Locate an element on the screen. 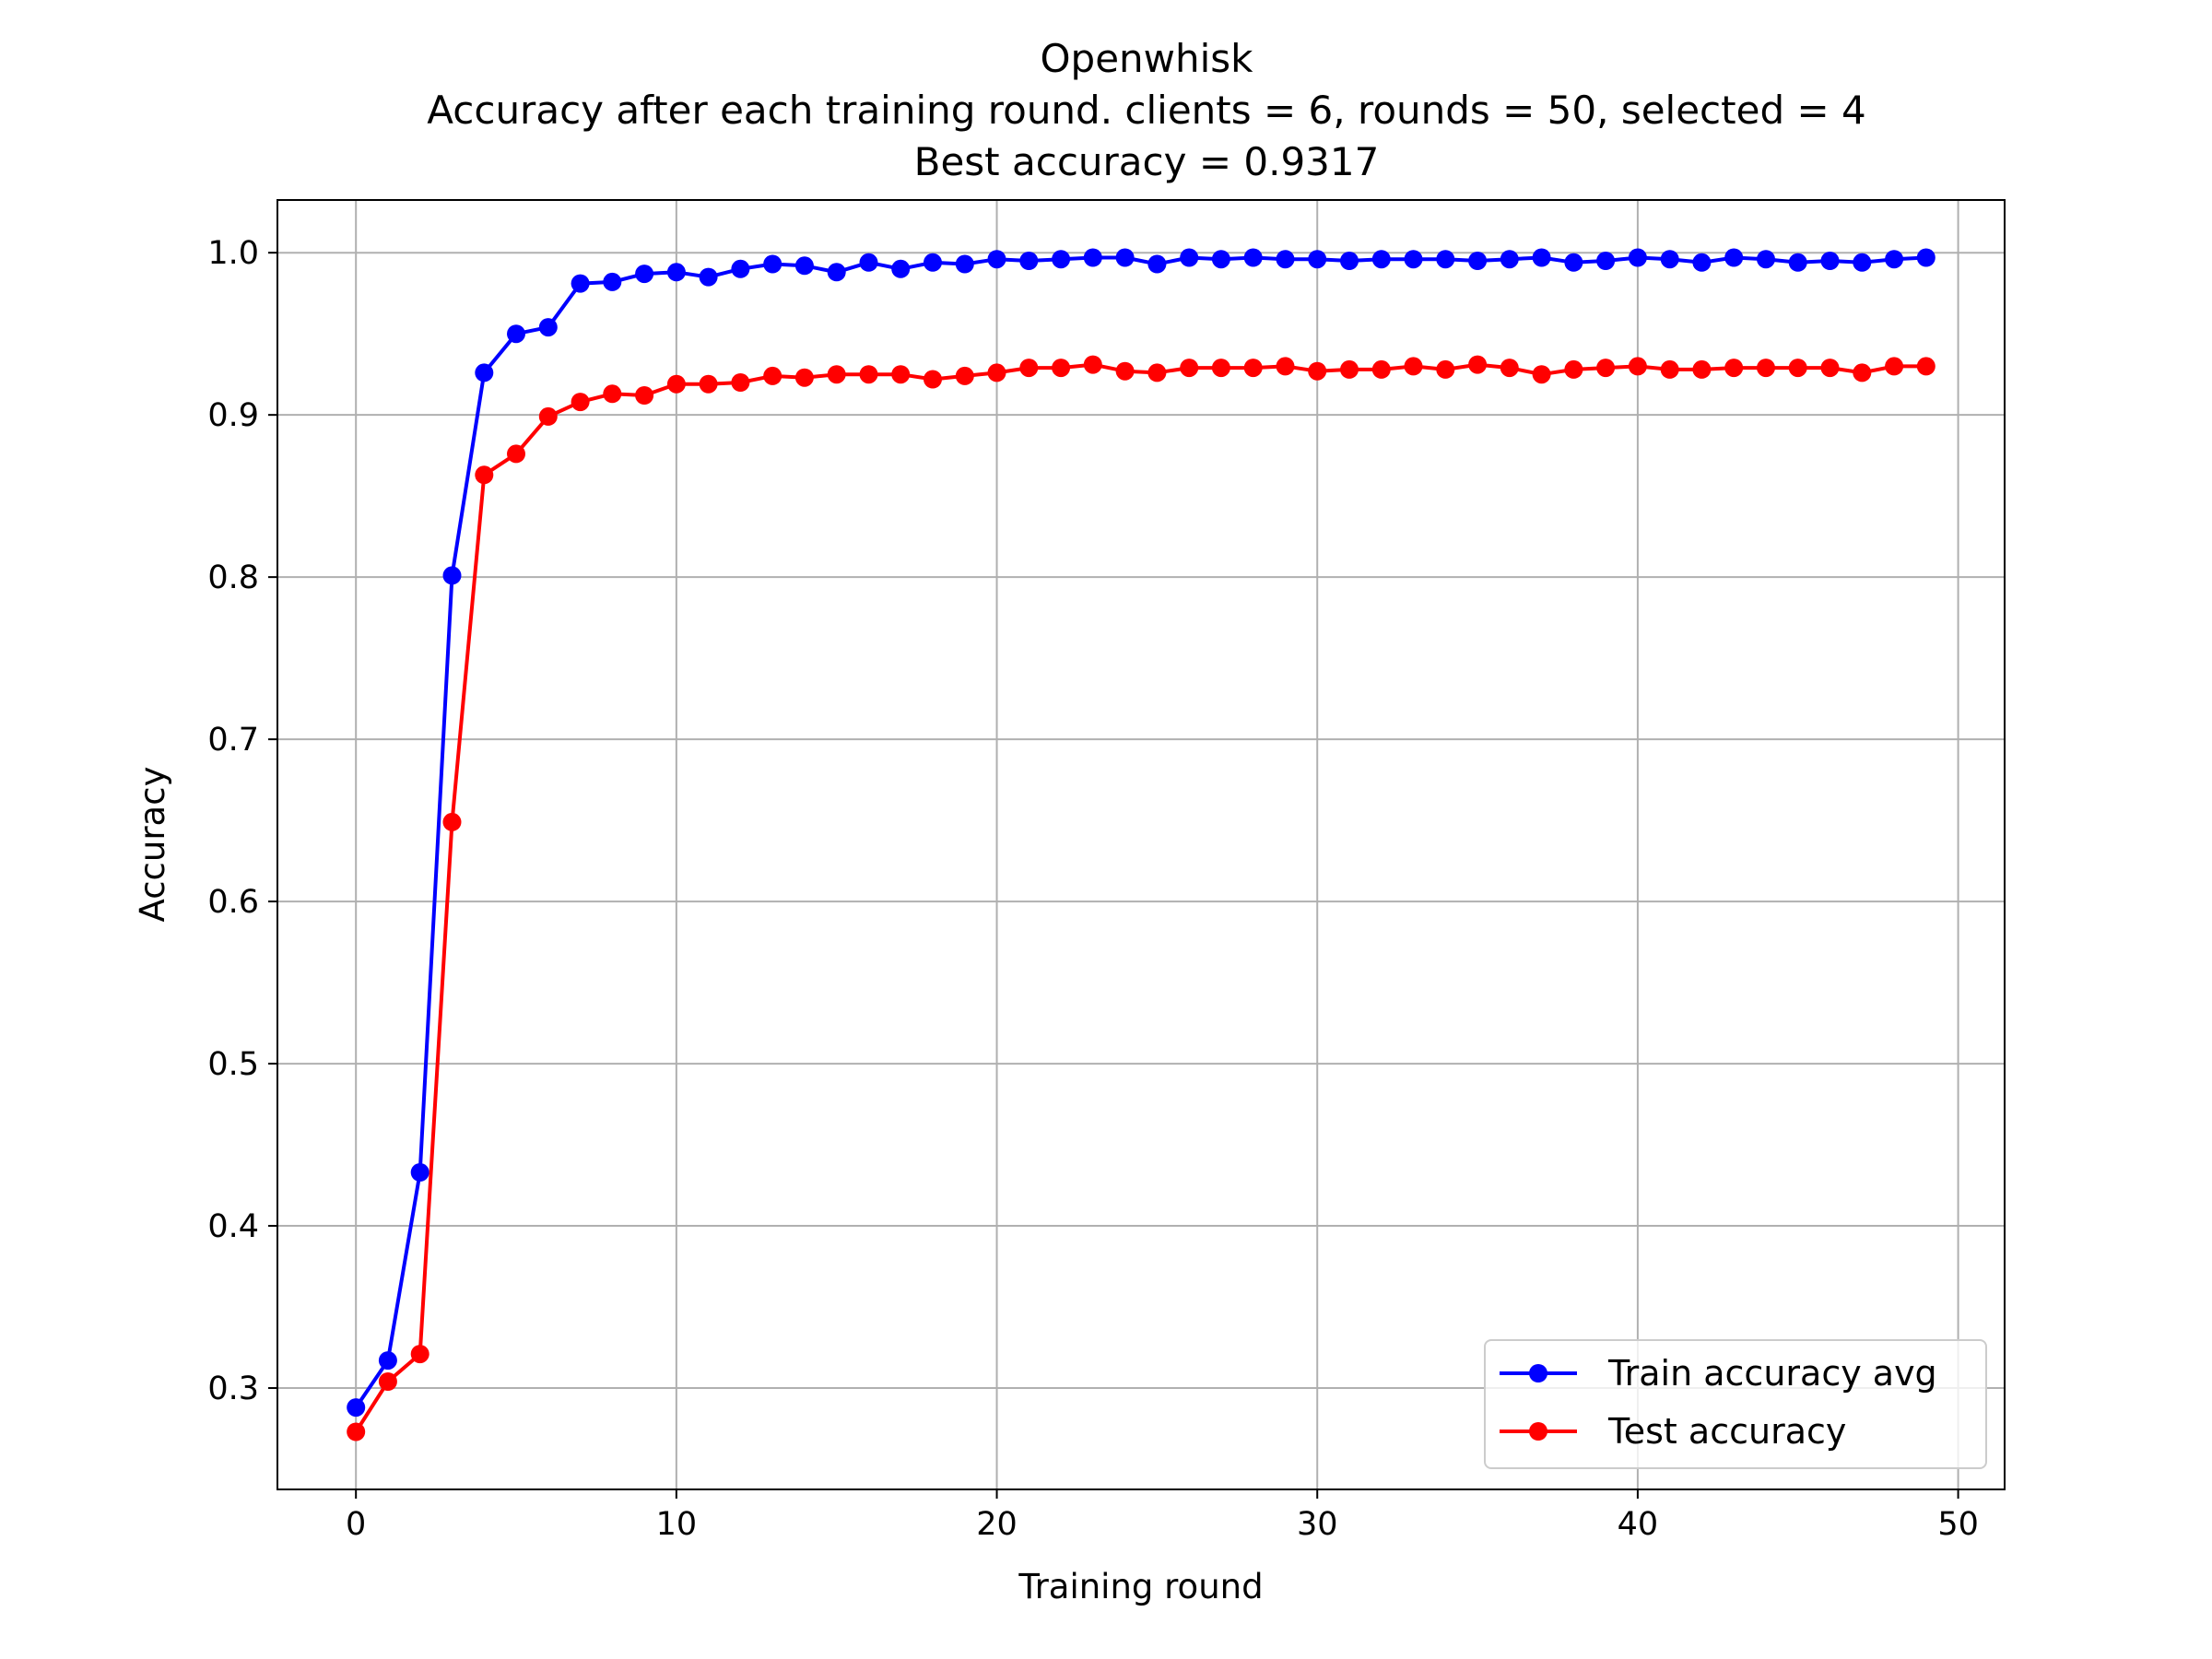 The height and width of the screenshot is (1659, 2212). y-tick-label: 0.5 is located at coordinates (233, 1064).